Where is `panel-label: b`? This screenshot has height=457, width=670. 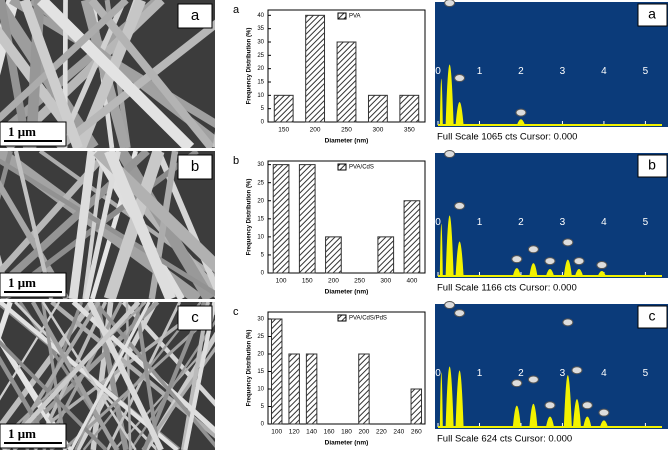
panel-label: b is located at coordinates (652, 165).